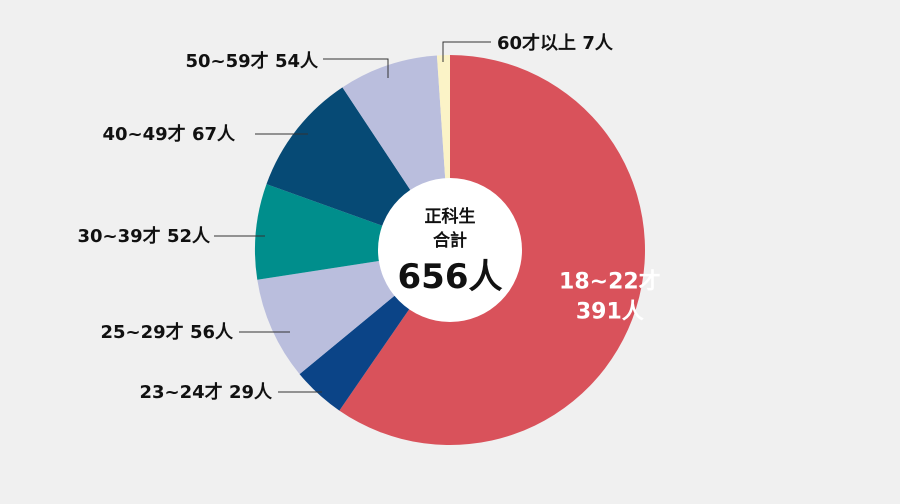 Image resolution: width=900 pixels, height=504 pixels. I want to click on center-hole, so click(450, 250).